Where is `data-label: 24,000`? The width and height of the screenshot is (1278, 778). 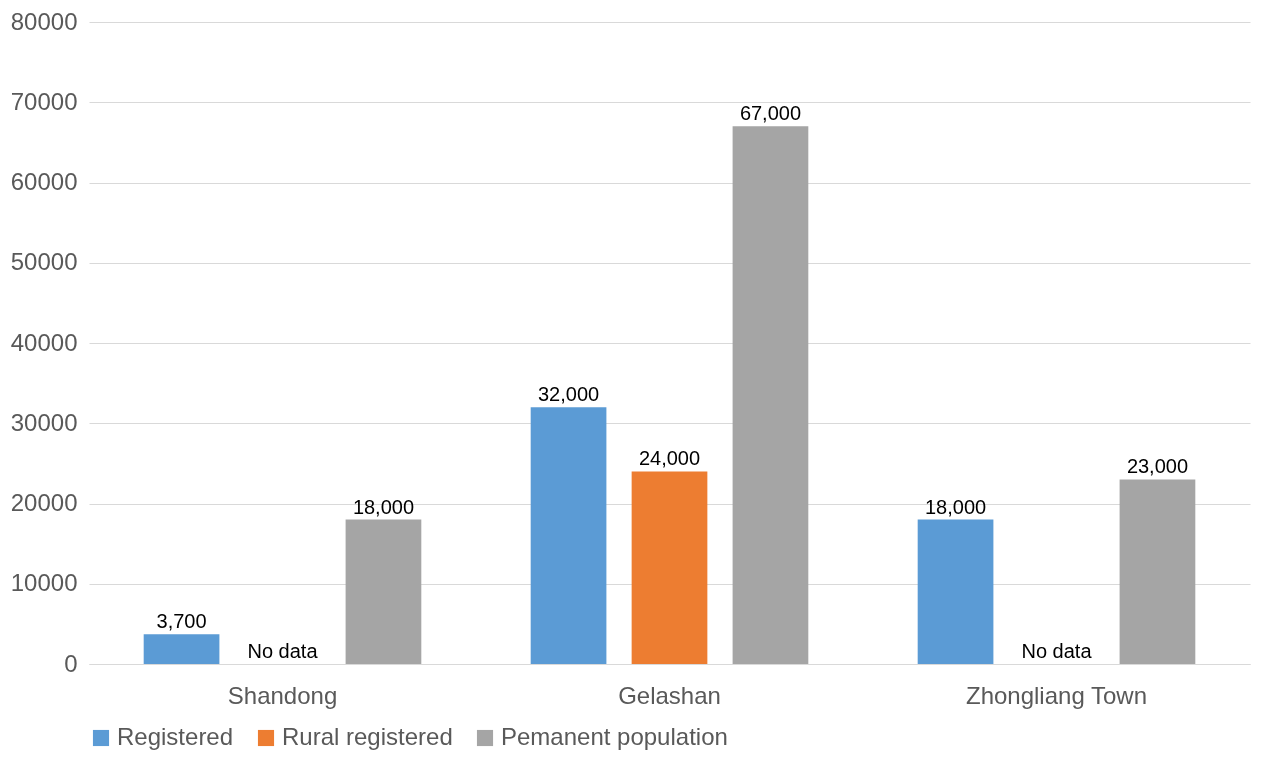 data-label: 24,000 is located at coordinates (669, 458).